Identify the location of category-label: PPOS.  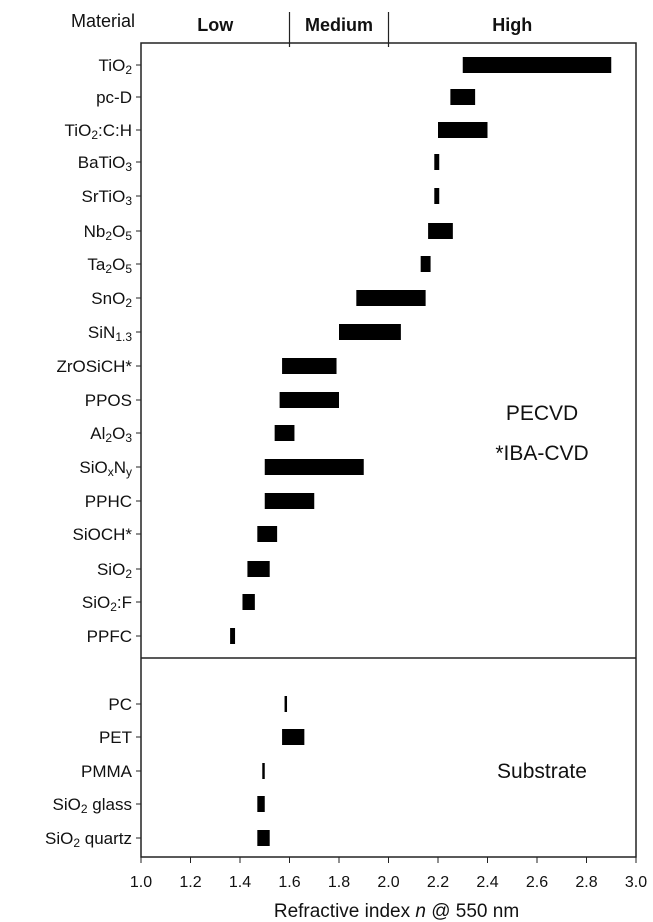
(108, 400).